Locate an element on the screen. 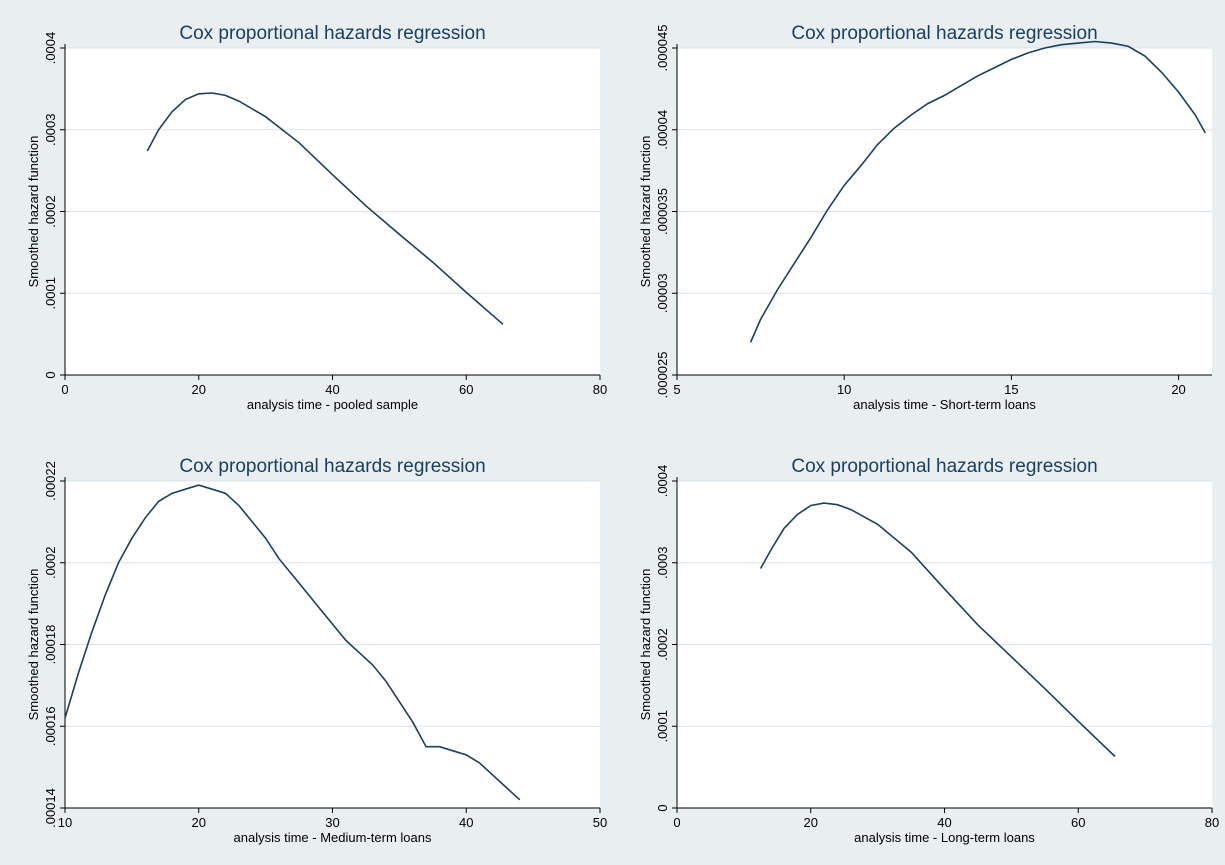 The width and height of the screenshot is (1225, 865). x-tick-label: 15 is located at coordinates (1011, 389).